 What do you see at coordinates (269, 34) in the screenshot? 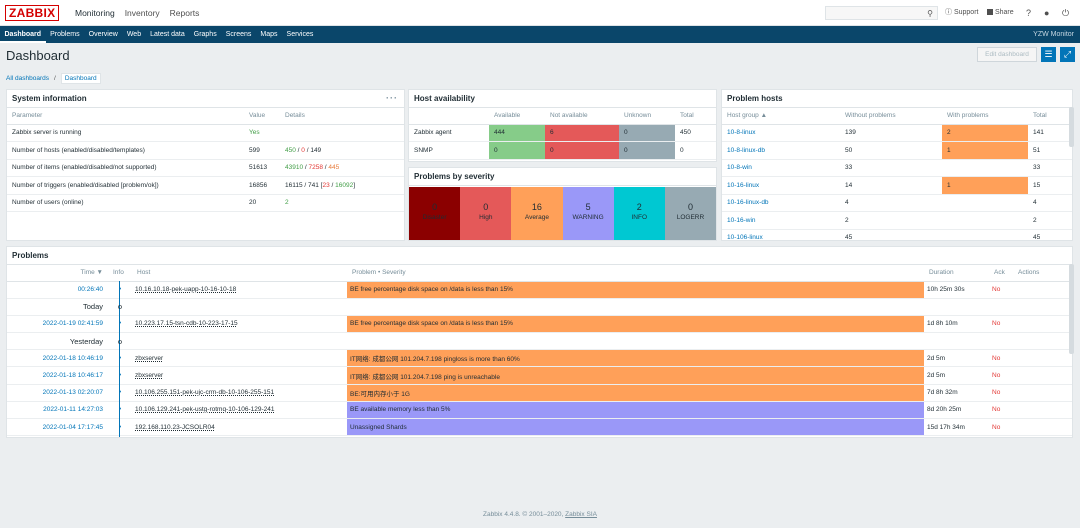
I see `subnav-maps: Maps` at bounding box center [269, 34].